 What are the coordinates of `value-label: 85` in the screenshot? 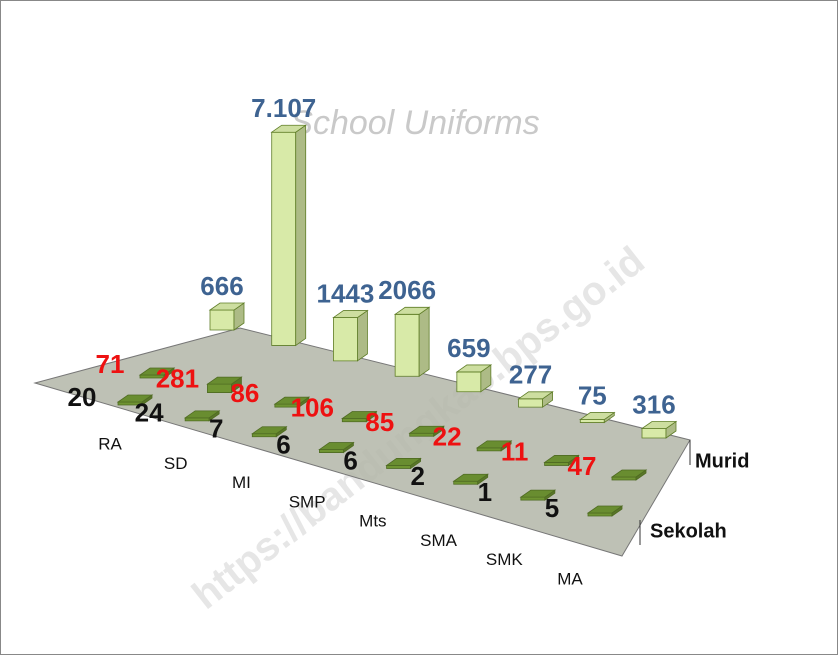 It's located at (379, 422).